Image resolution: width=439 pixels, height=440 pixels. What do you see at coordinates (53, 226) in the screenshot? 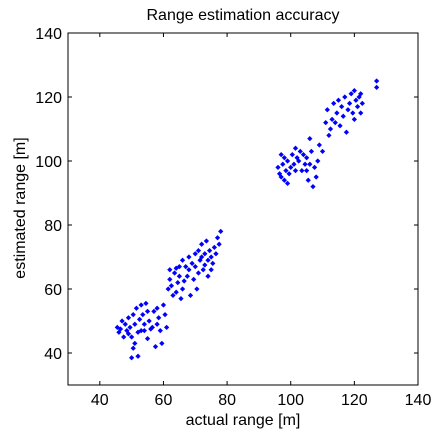
I see `y-tick-label: 80` at bounding box center [53, 226].